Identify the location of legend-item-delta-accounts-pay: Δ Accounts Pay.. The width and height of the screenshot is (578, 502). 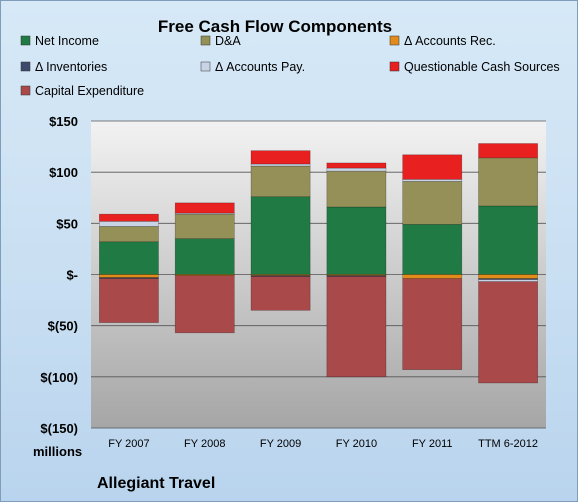
(252, 67).